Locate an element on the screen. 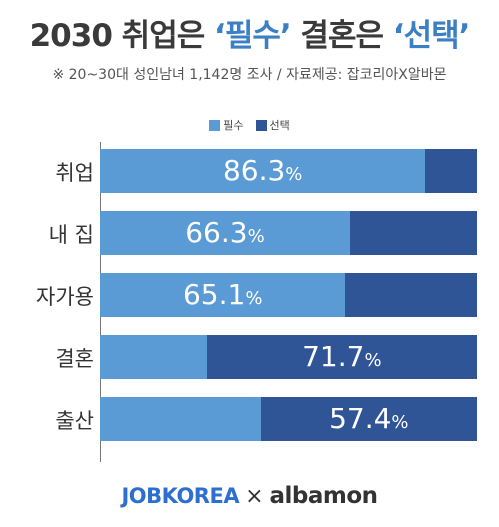  bar-row: 65.1% is located at coordinates (288, 295).